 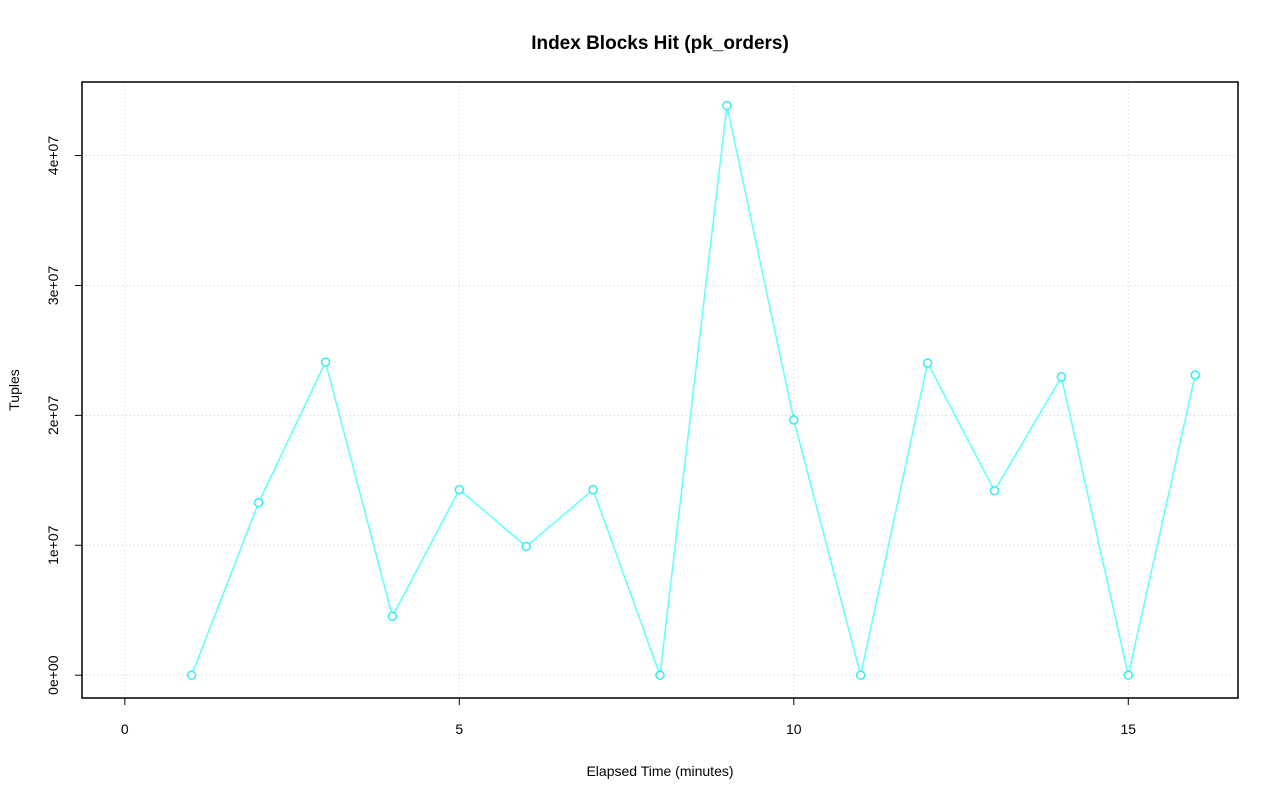 I want to click on chart-title: Index Blocks Hit (pk_orders), so click(x=660, y=43).